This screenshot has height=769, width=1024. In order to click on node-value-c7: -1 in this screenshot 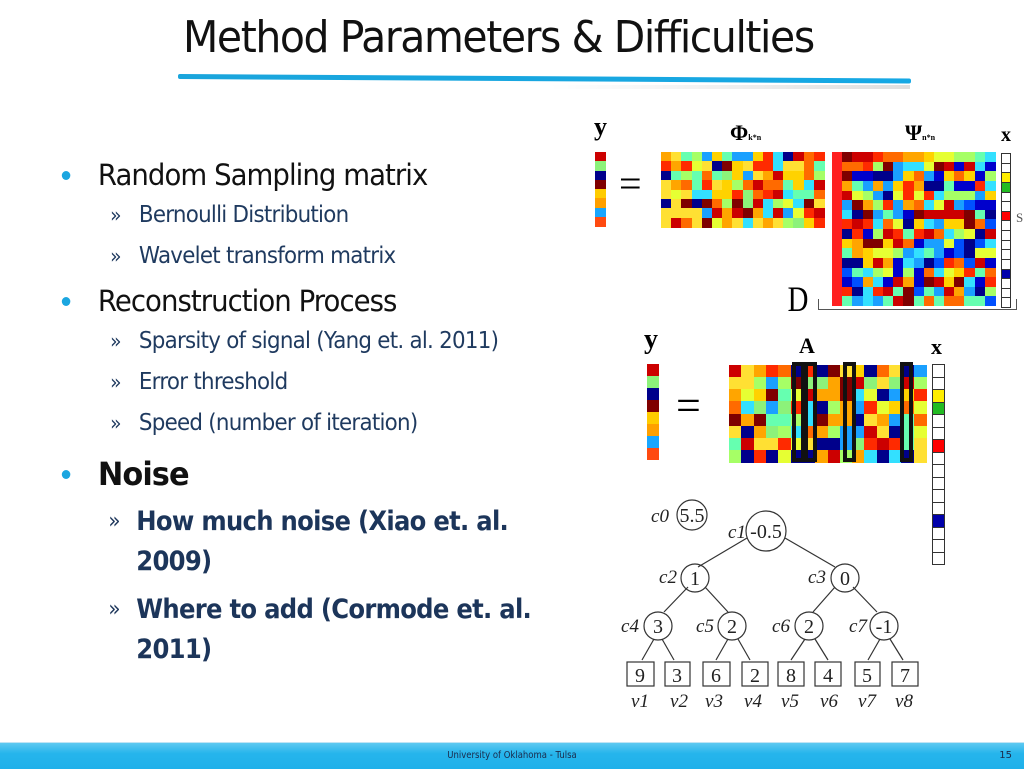, I will do `click(884, 627)`.